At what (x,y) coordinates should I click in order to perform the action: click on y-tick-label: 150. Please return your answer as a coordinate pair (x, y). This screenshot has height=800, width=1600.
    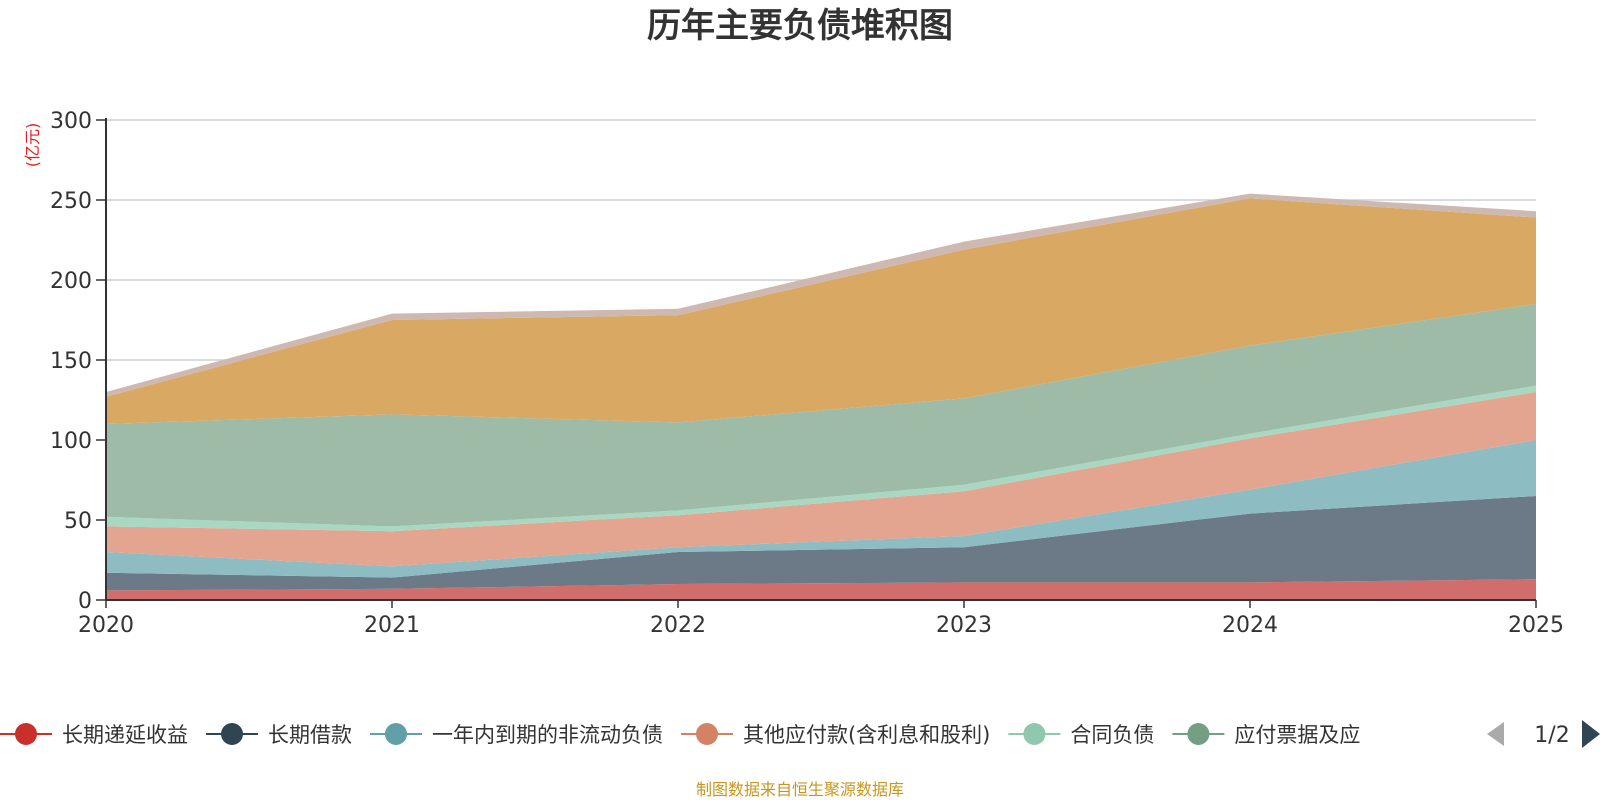
    Looking at the image, I should click on (71, 361).